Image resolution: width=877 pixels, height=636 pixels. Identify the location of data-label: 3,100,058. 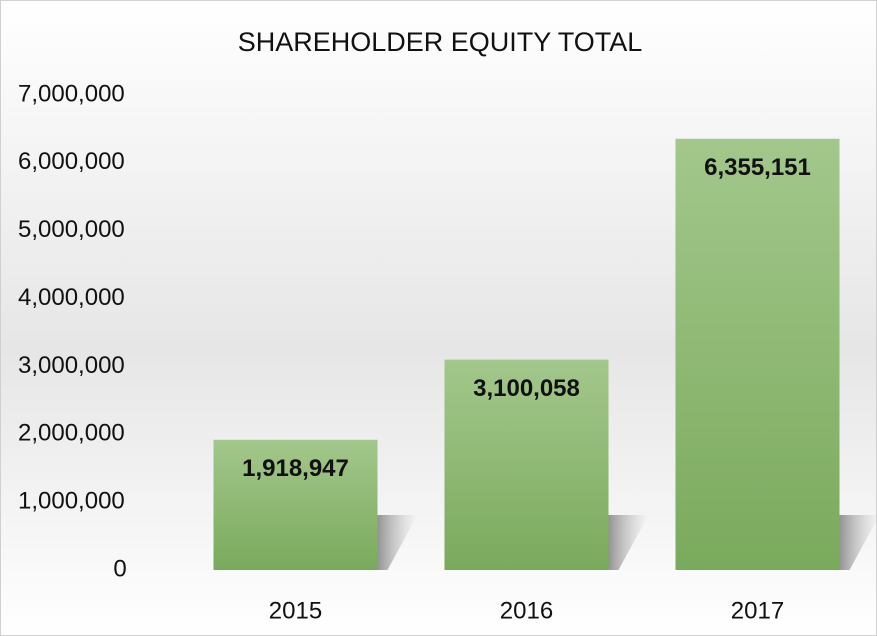
(526, 388).